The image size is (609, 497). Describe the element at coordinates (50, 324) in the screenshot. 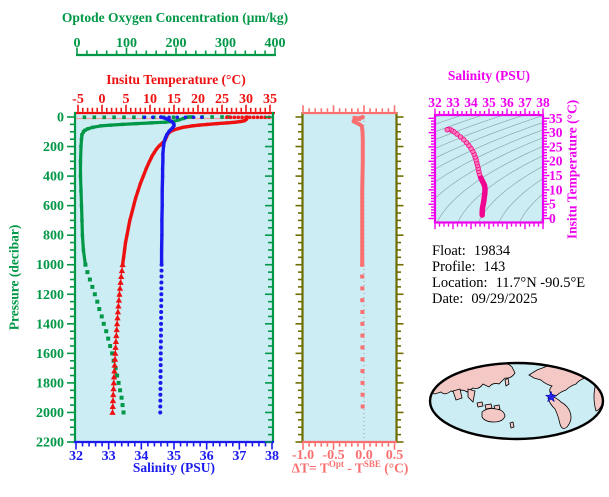

I see `svg-text: 1400` at that location.